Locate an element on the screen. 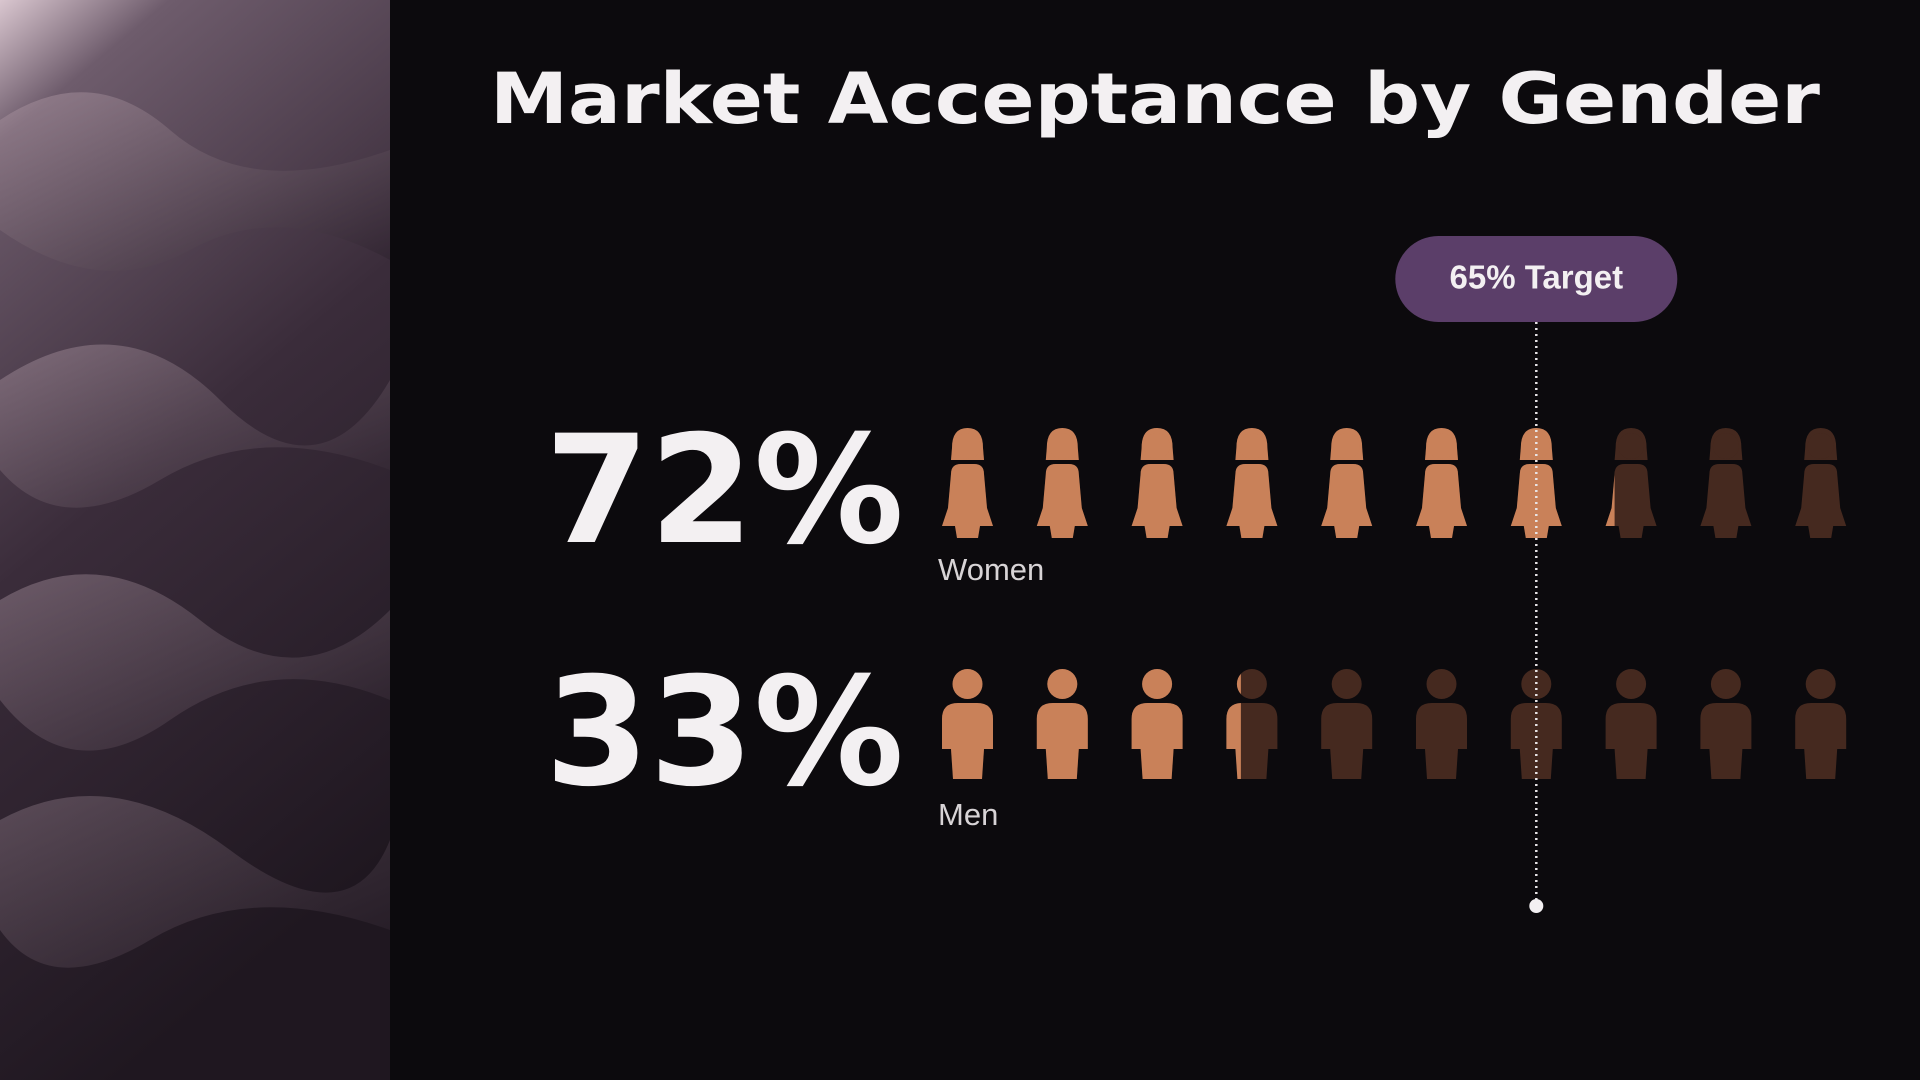  value-label: 33% is located at coordinates (724, 733).